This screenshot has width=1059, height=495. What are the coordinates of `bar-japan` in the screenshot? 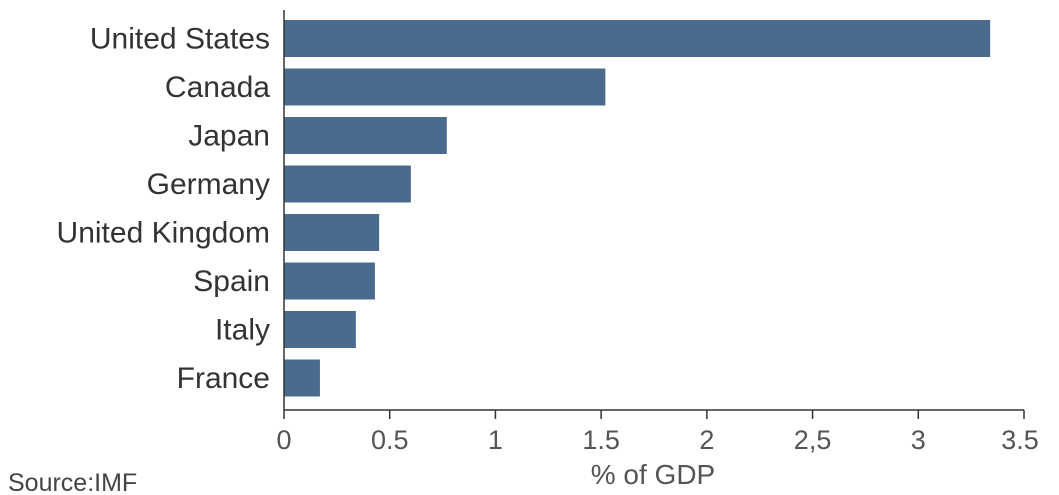 It's located at (365, 135).